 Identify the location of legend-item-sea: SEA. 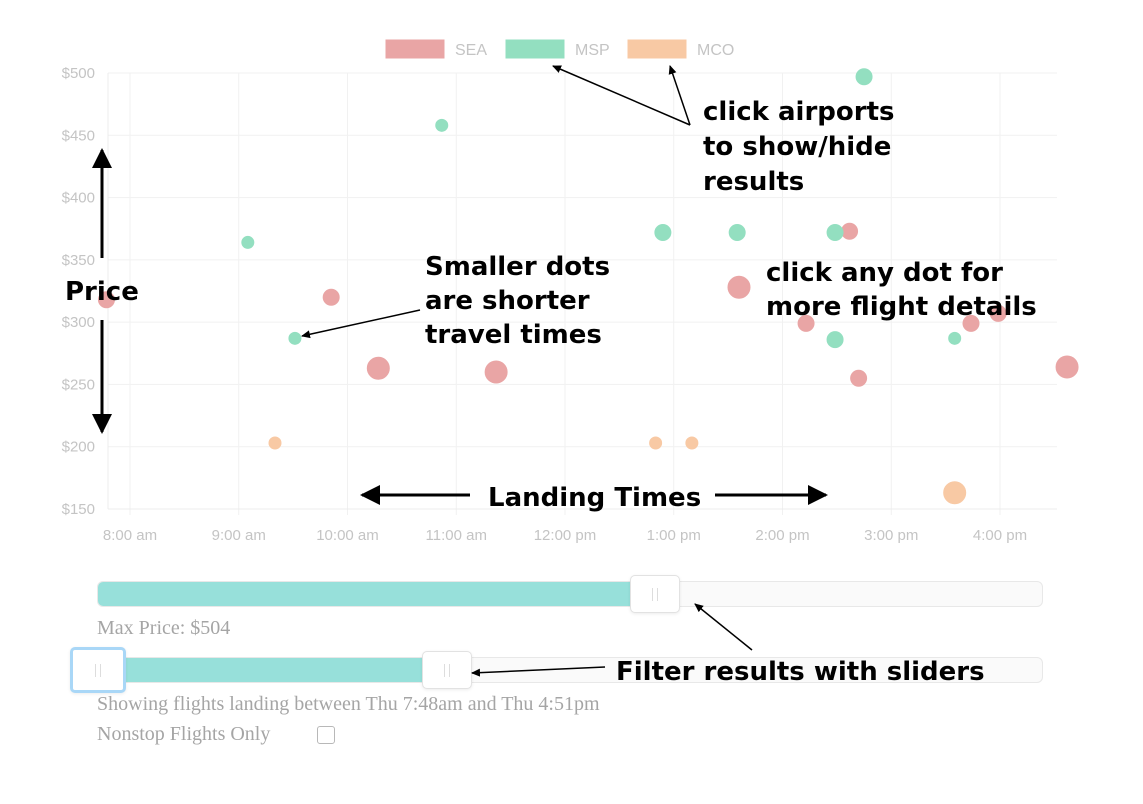
(435, 49).